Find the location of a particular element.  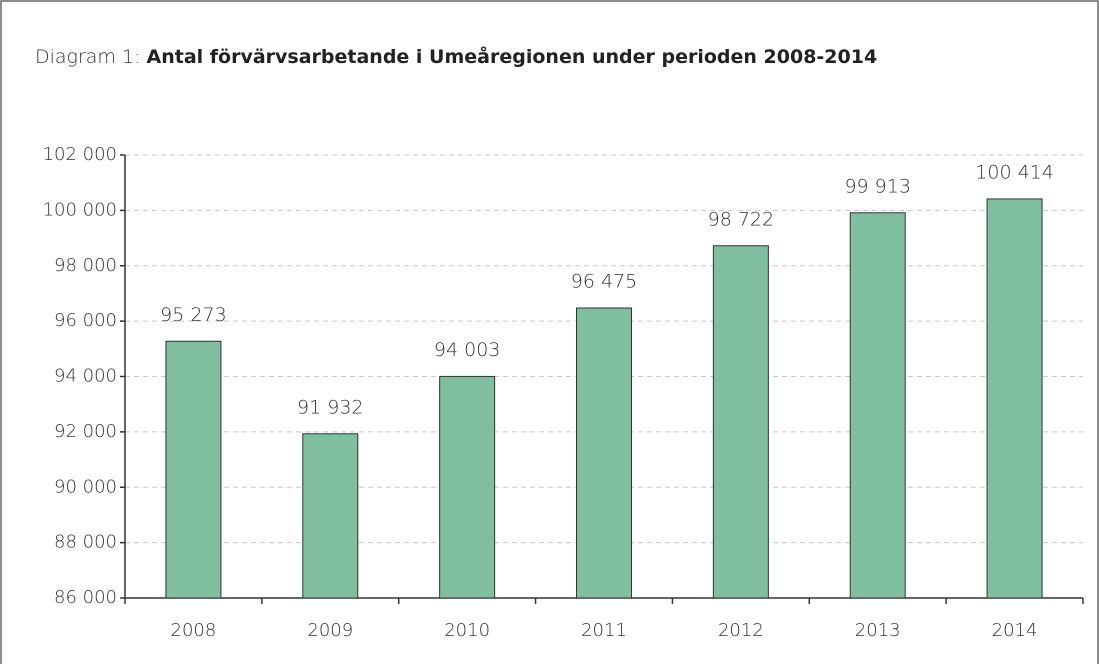

data-label: 95 273 is located at coordinates (193, 315).